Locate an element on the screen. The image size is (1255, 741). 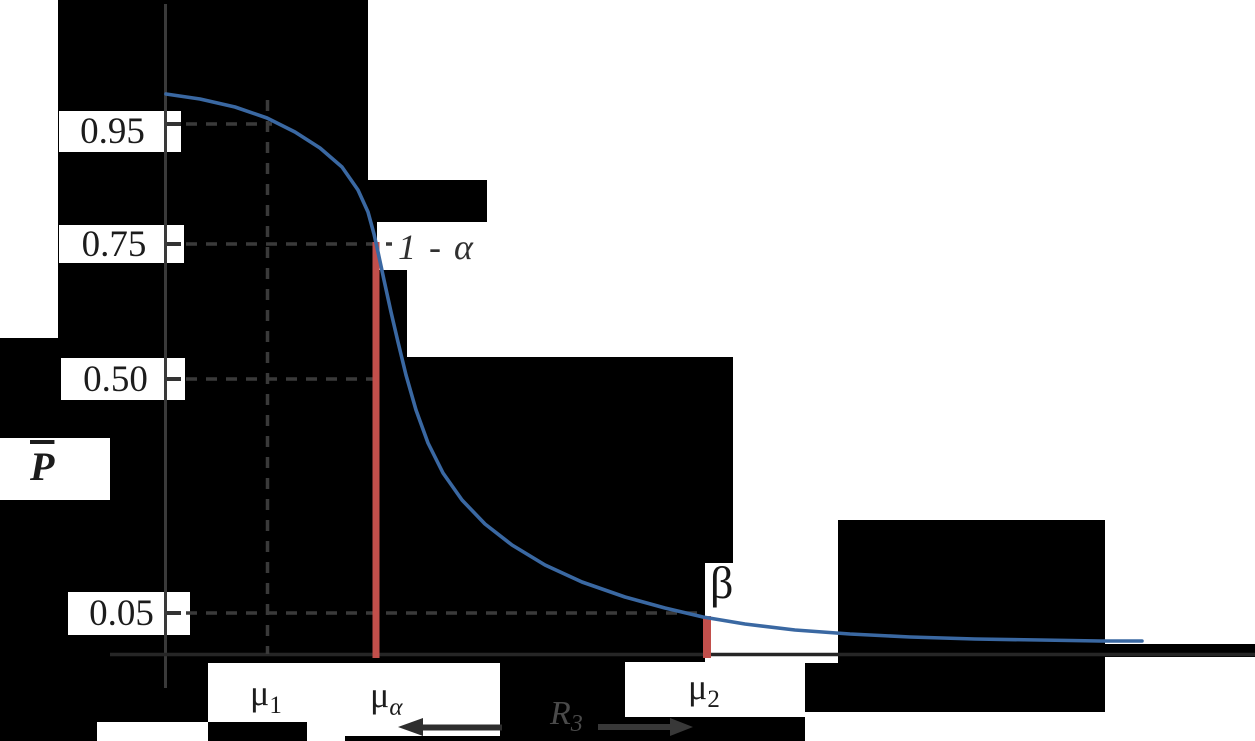
background-bar is located at coordinates (257, 731).